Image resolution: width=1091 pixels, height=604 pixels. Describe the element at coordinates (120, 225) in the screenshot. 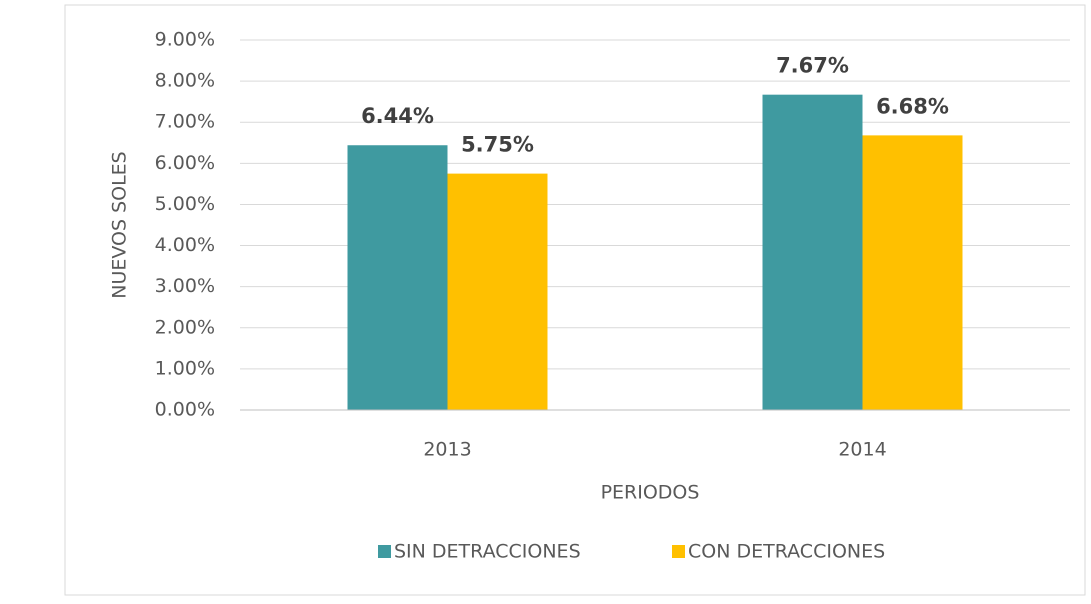

I see `y-axis-title: NUEVOS SOLES` at that location.